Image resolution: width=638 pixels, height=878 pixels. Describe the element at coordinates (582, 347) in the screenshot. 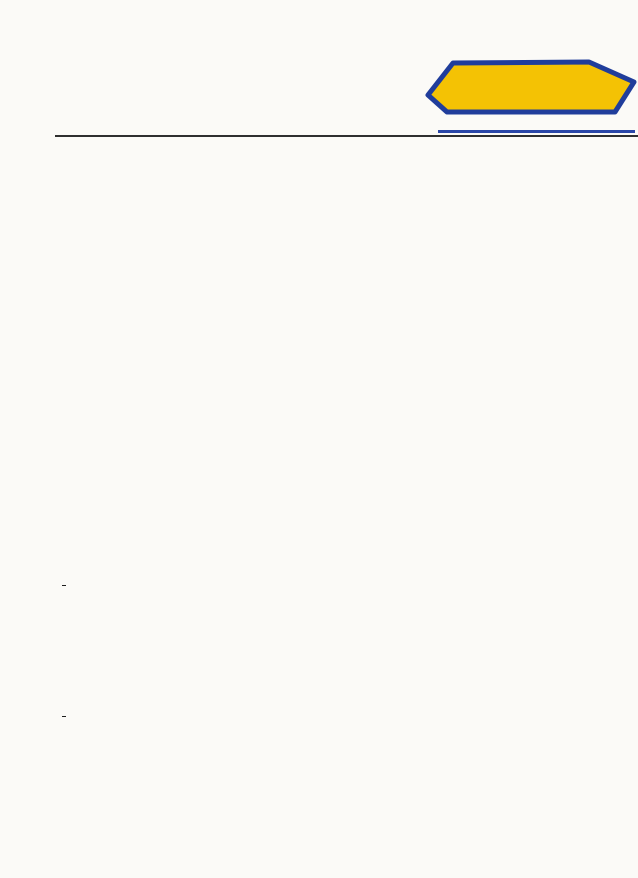

I see `y-axis-label-nm` at that location.